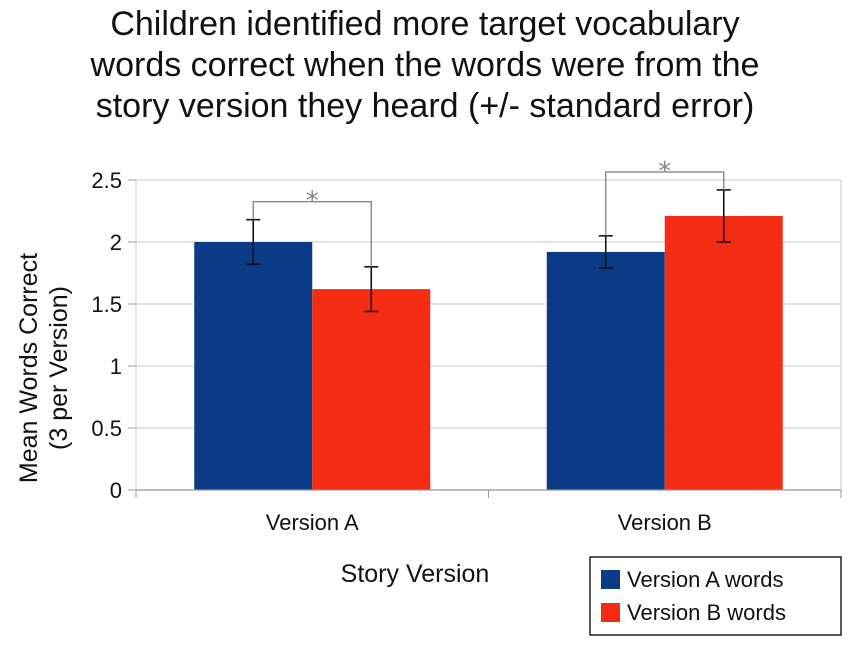 The height and width of the screenshot is (645, 850). Describe the element at coordinates (488, 212) in the screenshot. I see `significance-brackets: **` at that location.